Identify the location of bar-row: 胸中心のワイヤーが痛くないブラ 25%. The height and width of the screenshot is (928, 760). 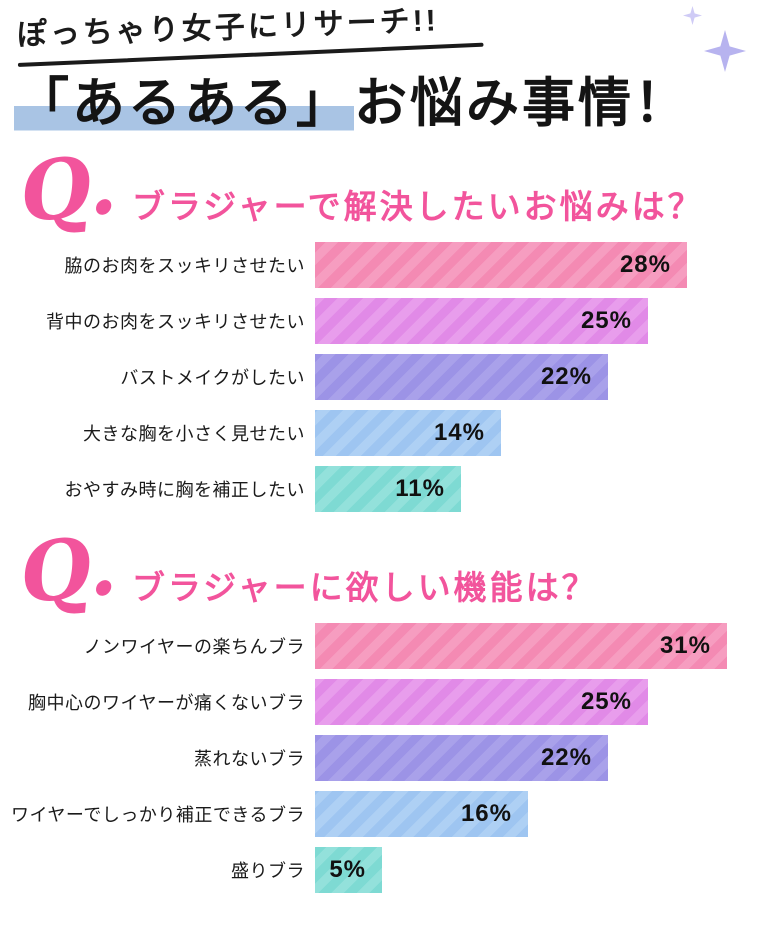
(380, 702).